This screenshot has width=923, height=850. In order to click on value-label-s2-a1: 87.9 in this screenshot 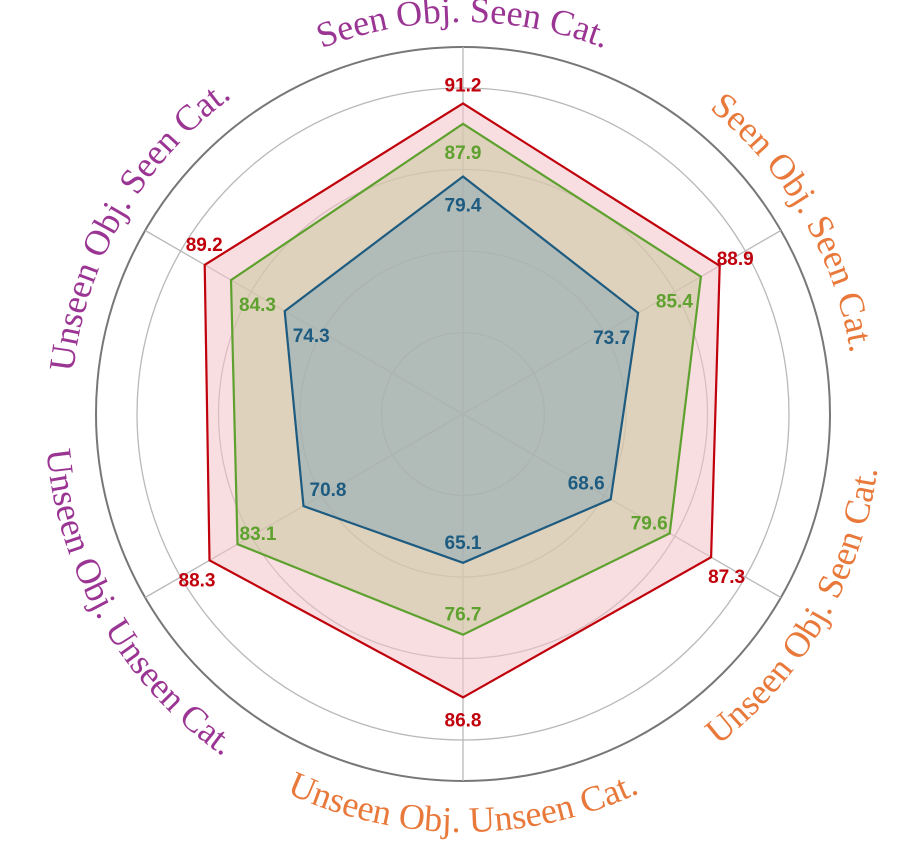, I will do `click(463, 153)`.